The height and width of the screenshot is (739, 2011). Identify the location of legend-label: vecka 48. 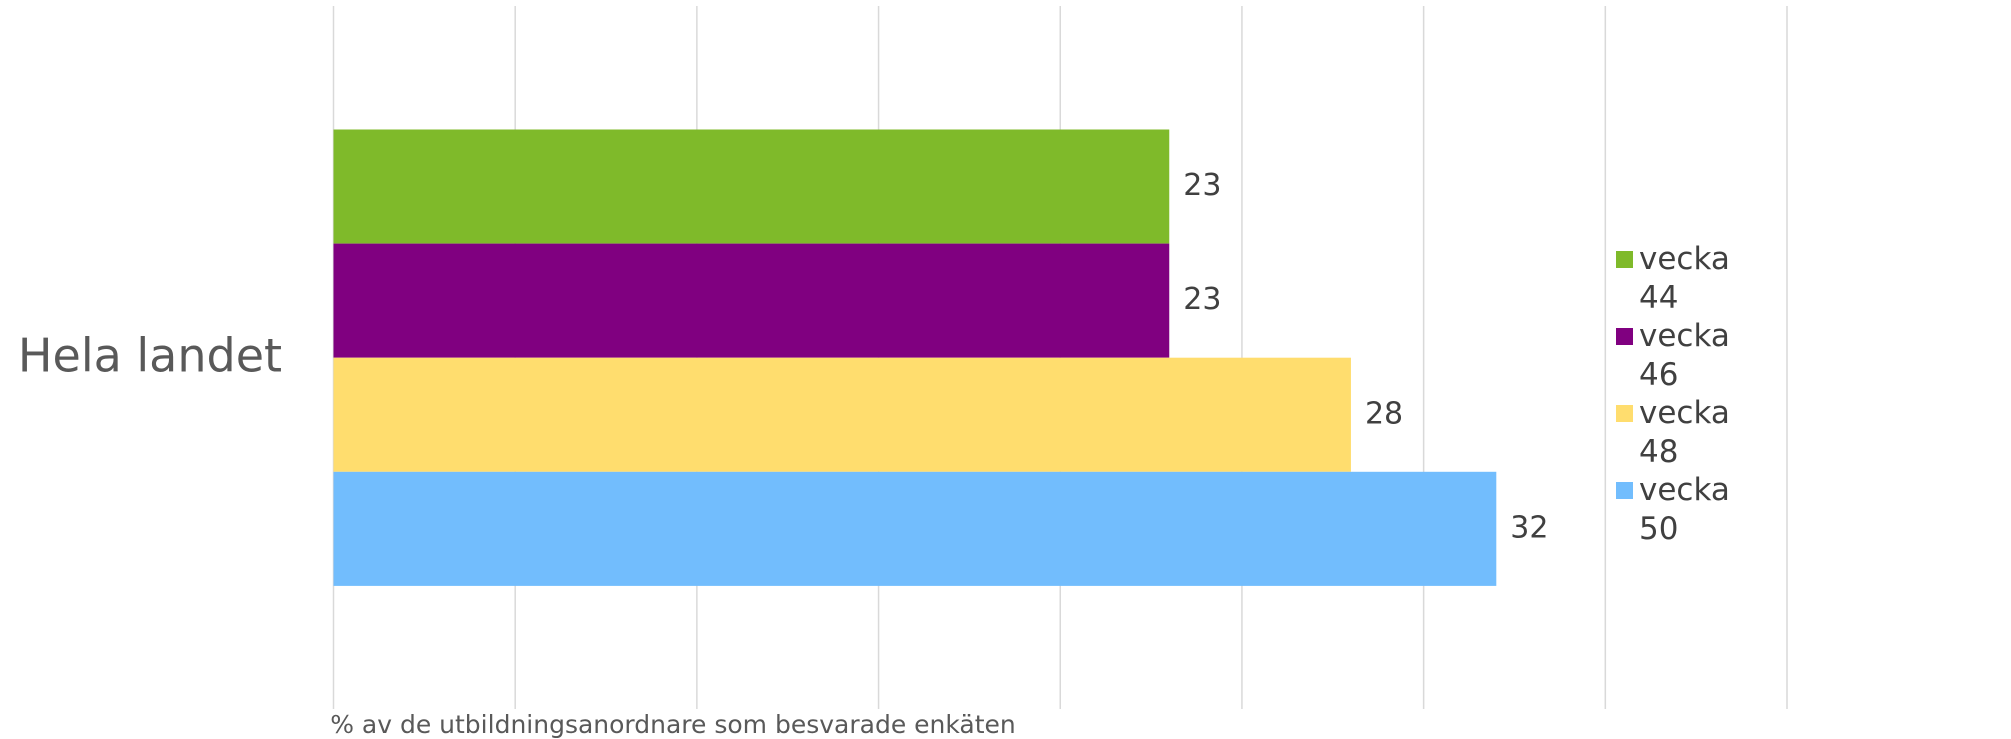
(1684, 432).